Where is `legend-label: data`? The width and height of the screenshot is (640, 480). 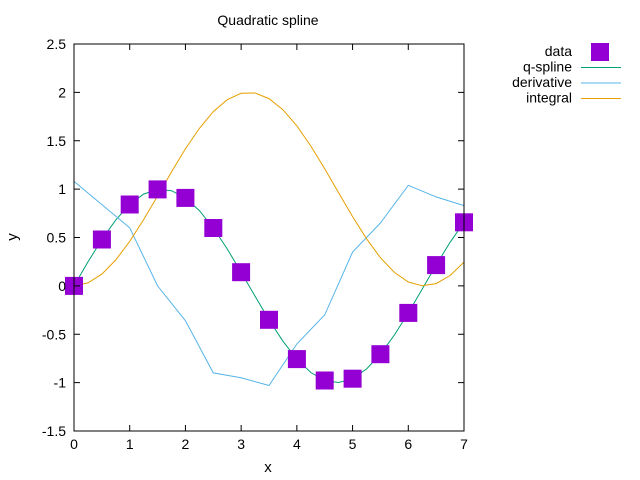
legend-label: data is located at coordinates (558, 51).